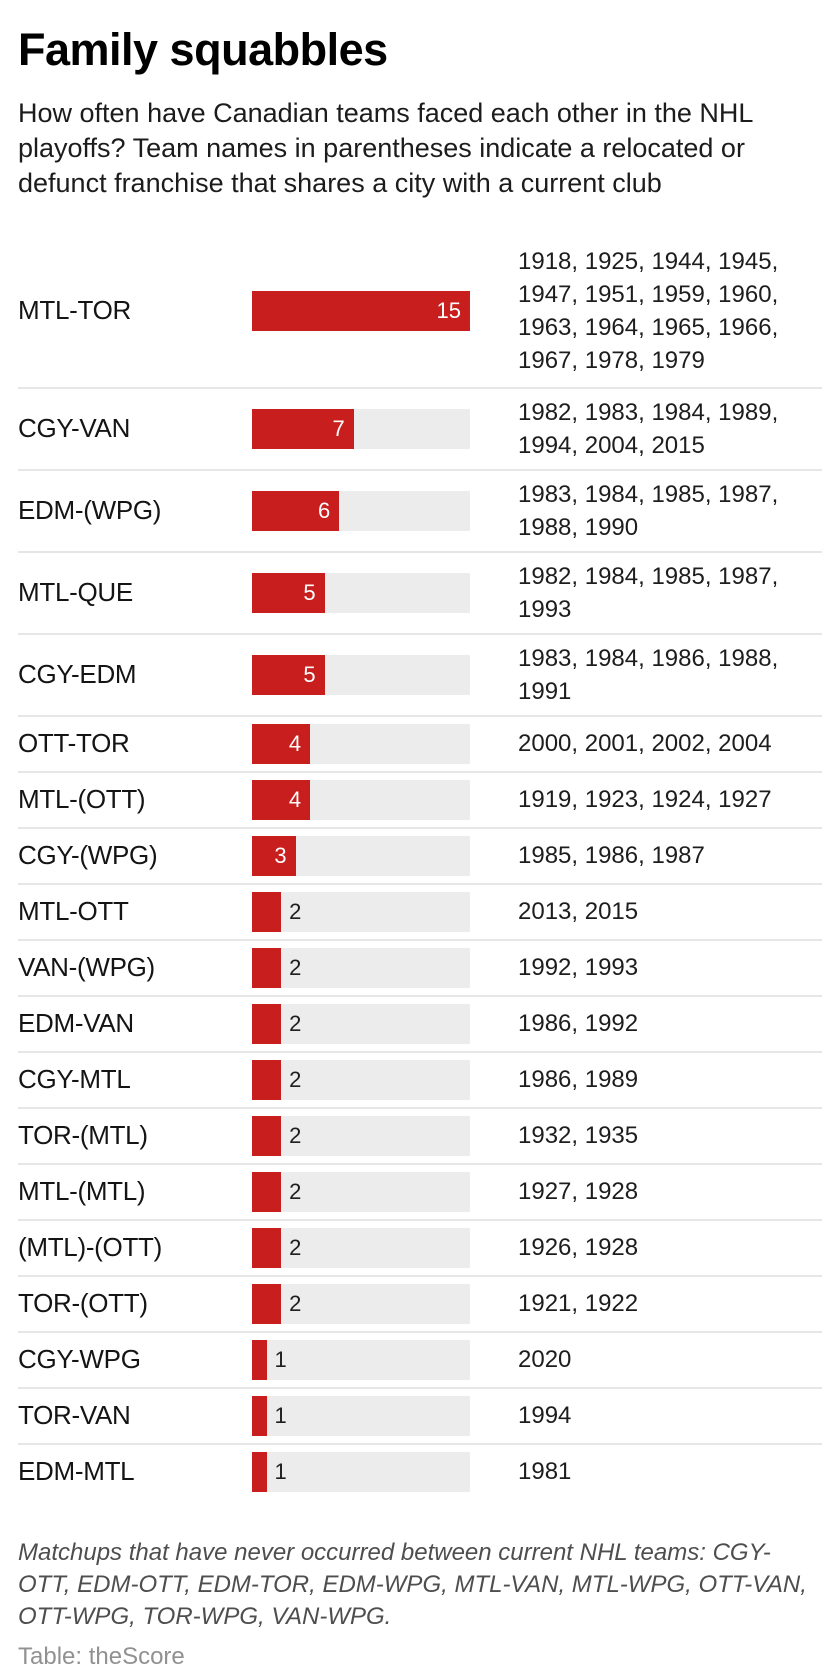 Image resolution: width=840 pixels, height=1671 pixels. What do you see at coordinates (74, 428) in the screenshot?
I see `matchup-label: CGY-VAN` at bounding box center [74, 428].